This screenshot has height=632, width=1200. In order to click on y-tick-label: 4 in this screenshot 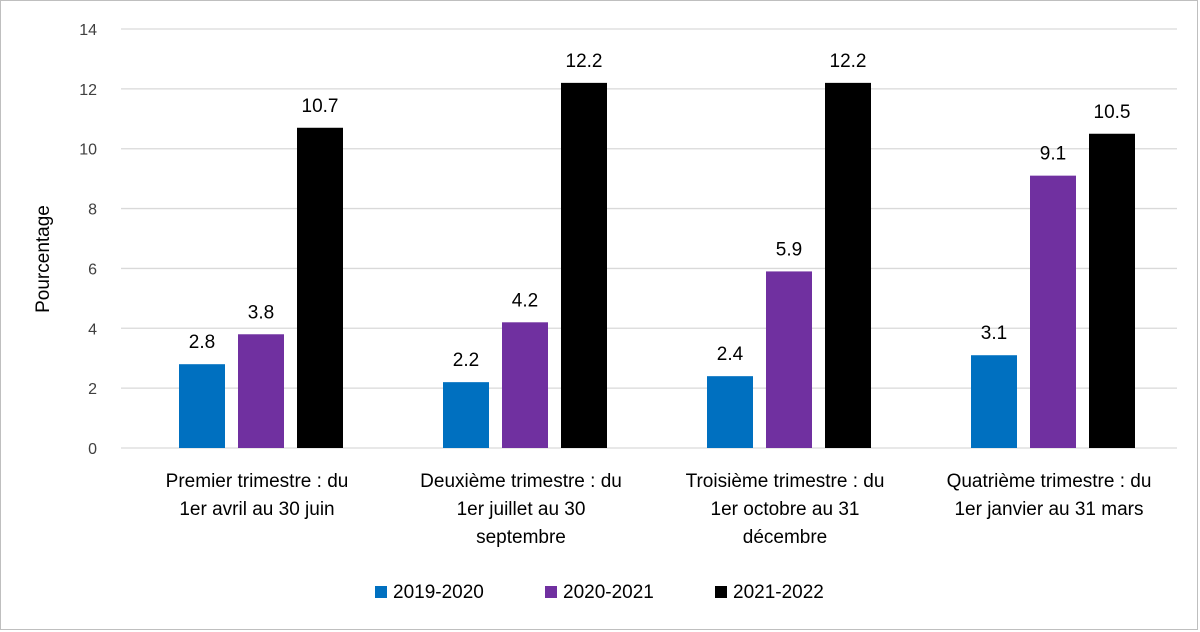, I will do `click(92, 329)`.